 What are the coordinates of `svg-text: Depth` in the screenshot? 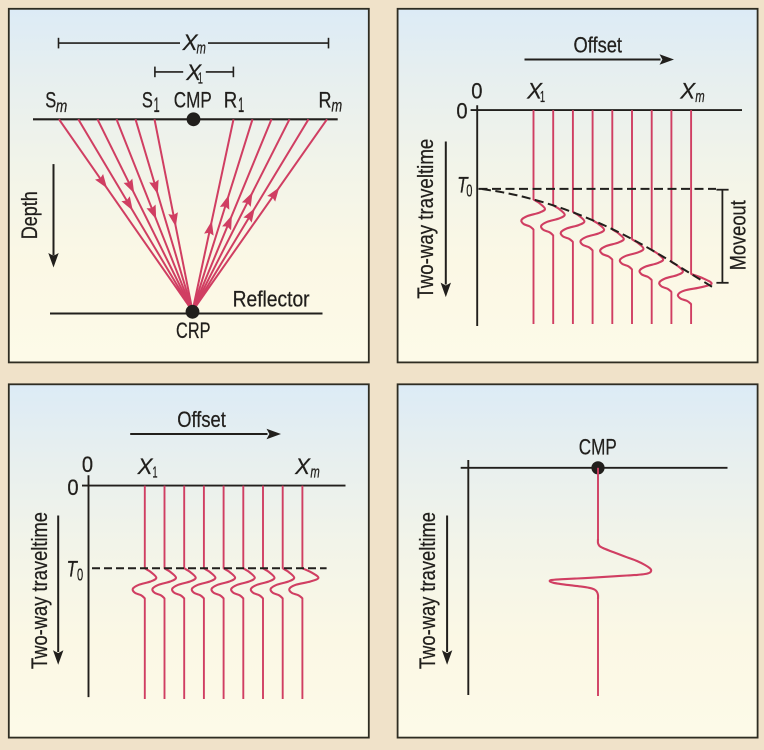 It's located at (29, 215).